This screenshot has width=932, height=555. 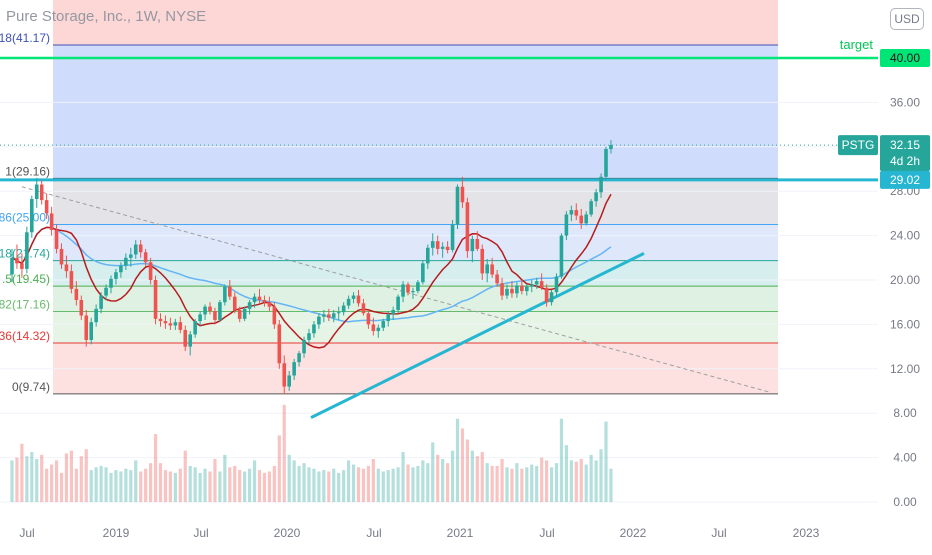 I want to click on currency-button: USD, so click(x=907, y=19).